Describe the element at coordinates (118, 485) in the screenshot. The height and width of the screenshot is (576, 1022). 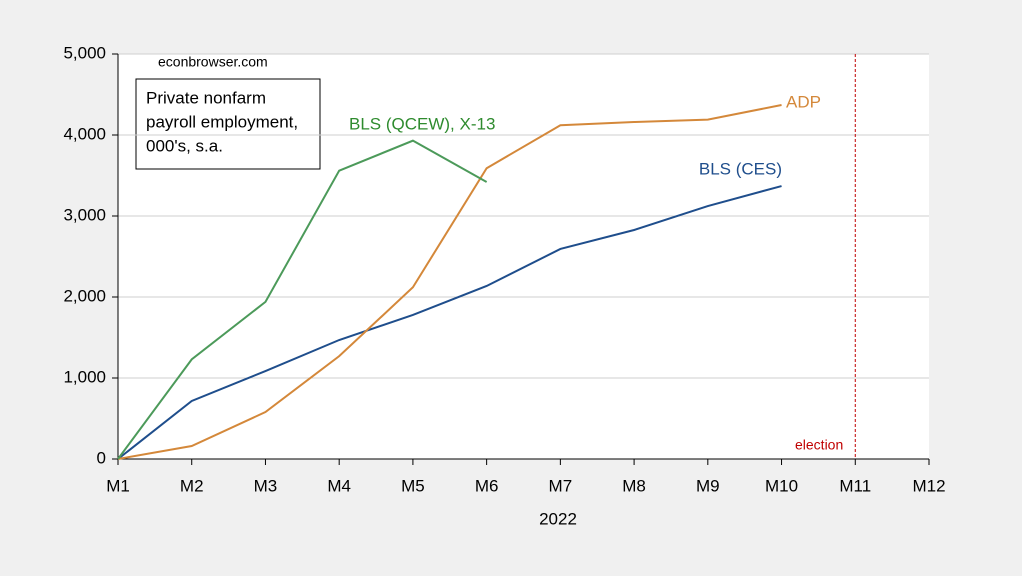
I see `x-tick-label: M1` at that location.